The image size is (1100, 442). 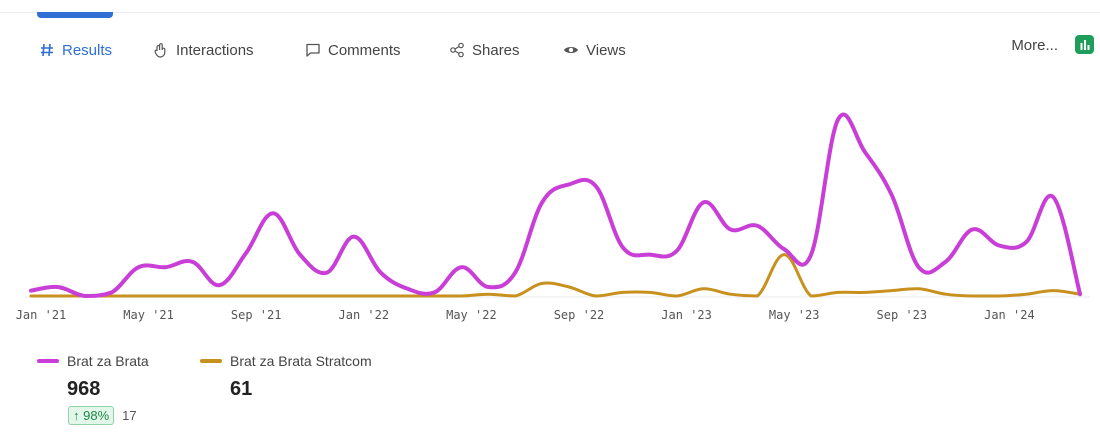 What do you see at coordinates (313, 50) in the screenshot?
I see `comment-icon` at bounding box center [313, 50].